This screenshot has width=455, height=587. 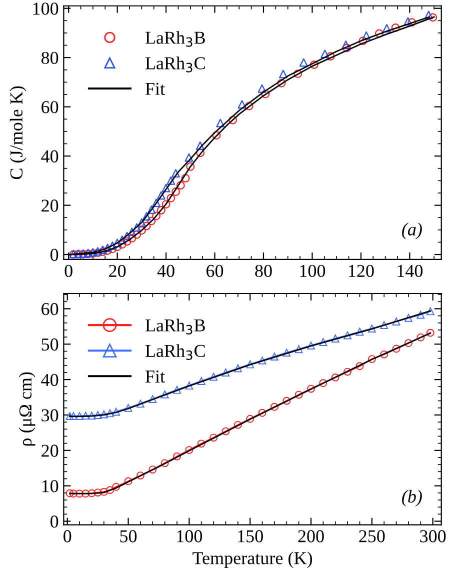 What do you see at coordinates (372, 536) in the screenshot?
I see `x-tick-label: 250` at bounding box center [372, 536].